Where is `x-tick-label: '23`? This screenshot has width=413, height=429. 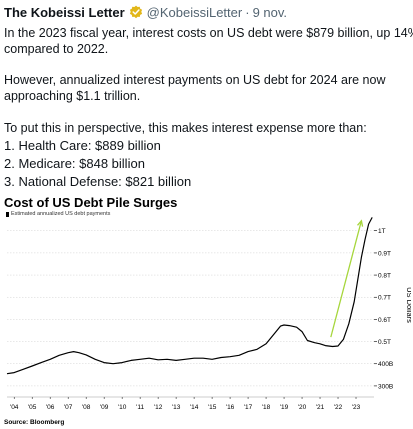
x-tick-label: '23 is located at coordinates (356, 407).